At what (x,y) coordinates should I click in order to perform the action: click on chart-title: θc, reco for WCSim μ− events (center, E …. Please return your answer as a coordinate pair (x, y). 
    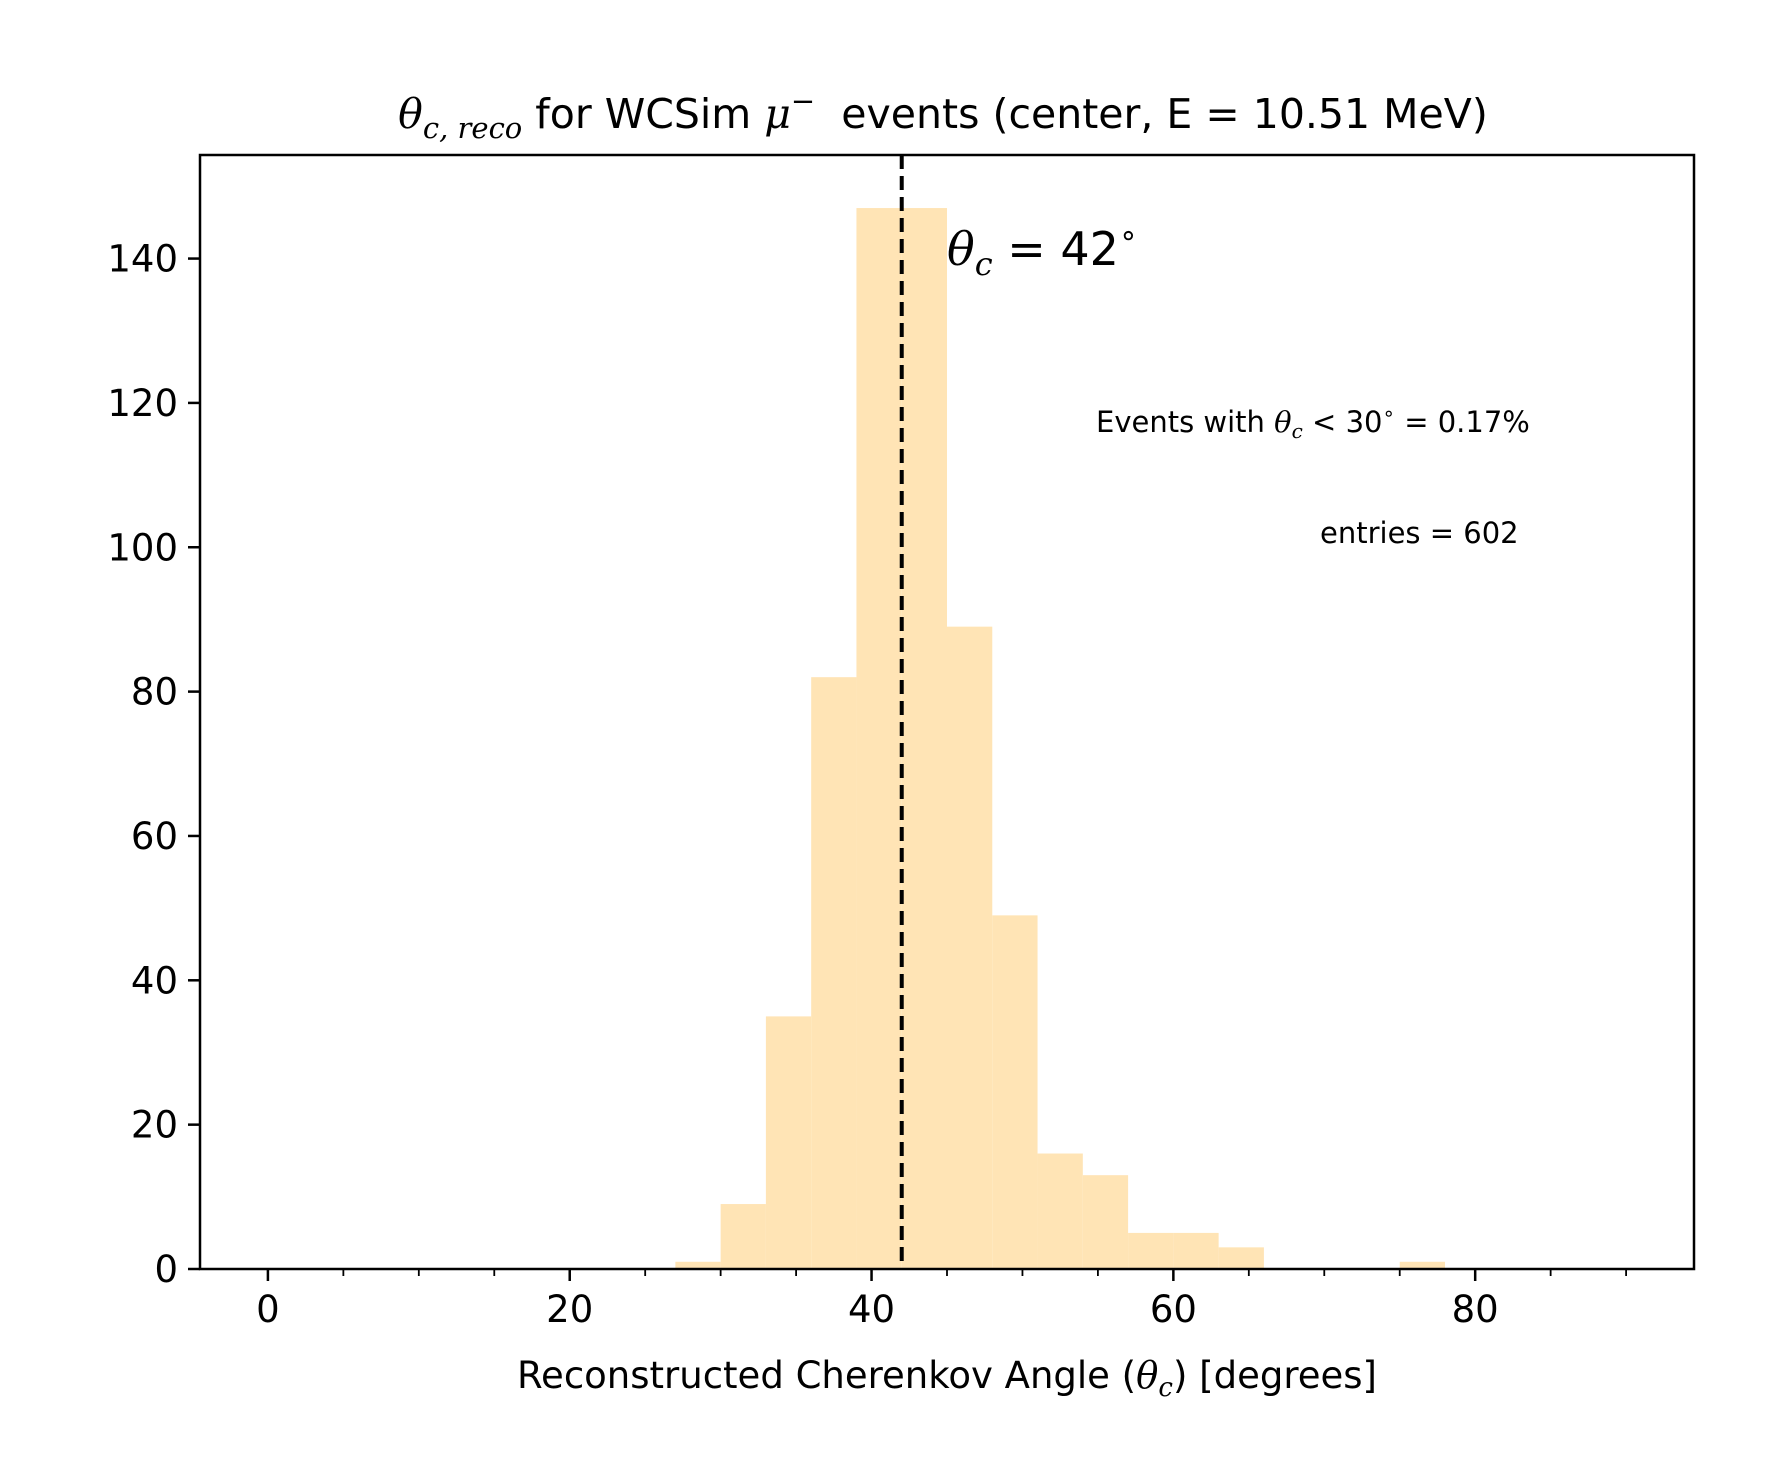
    Looking at the image, I should click on (943, 114).